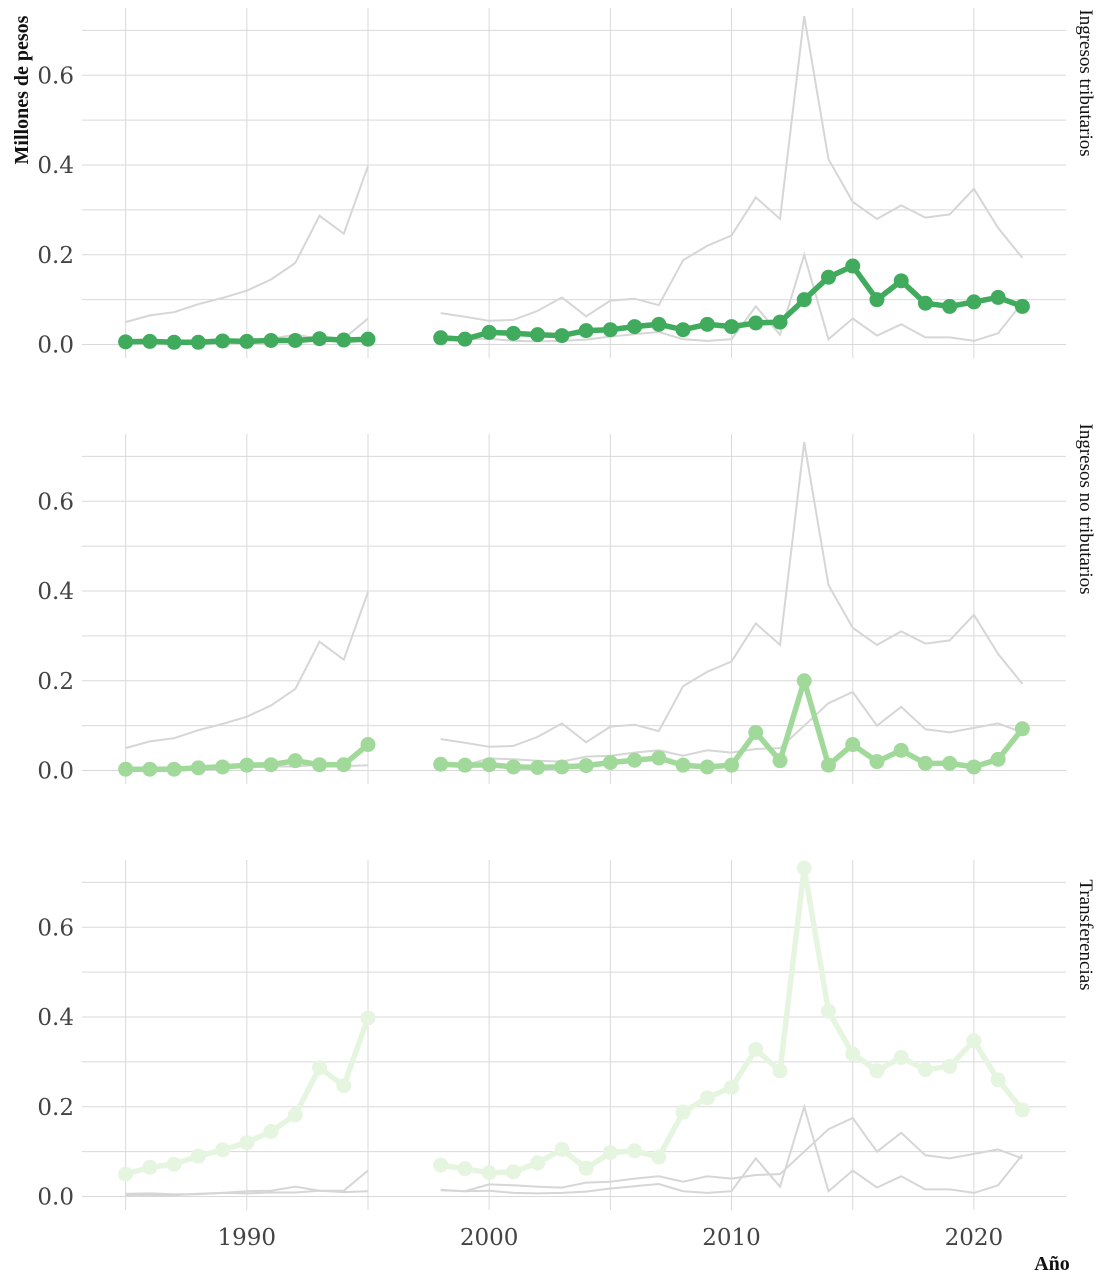 This screenshot has width=1097, height=1280. What do you see at coordinates (22, 89) in the screenshot?
I see `y-axis-title: Millones de pesos` at bounding box center [22, 89].